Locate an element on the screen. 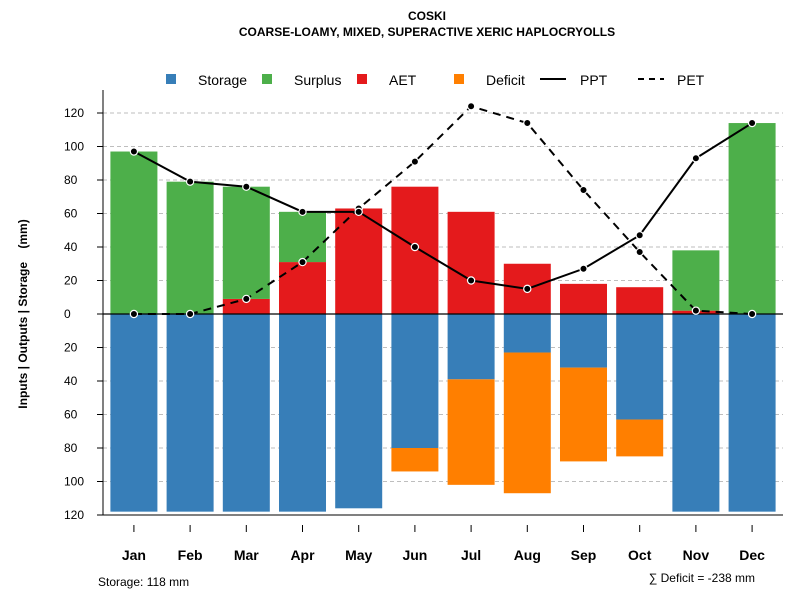 The image size is (800, 600). legend-label-aet: AET is located at coordinates (403, 80).